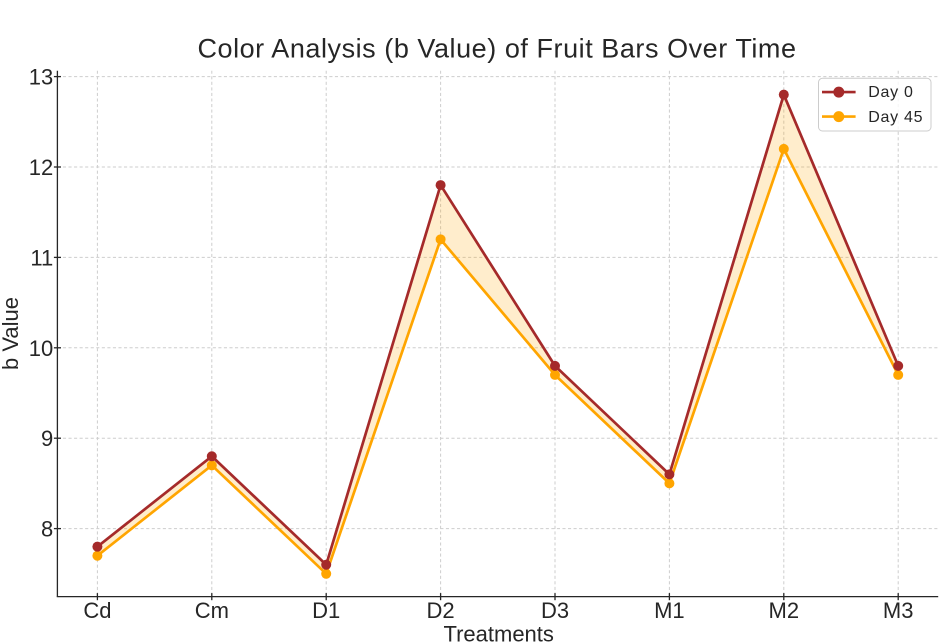  I want to click on svg-text: Cd, so click(97, 610).